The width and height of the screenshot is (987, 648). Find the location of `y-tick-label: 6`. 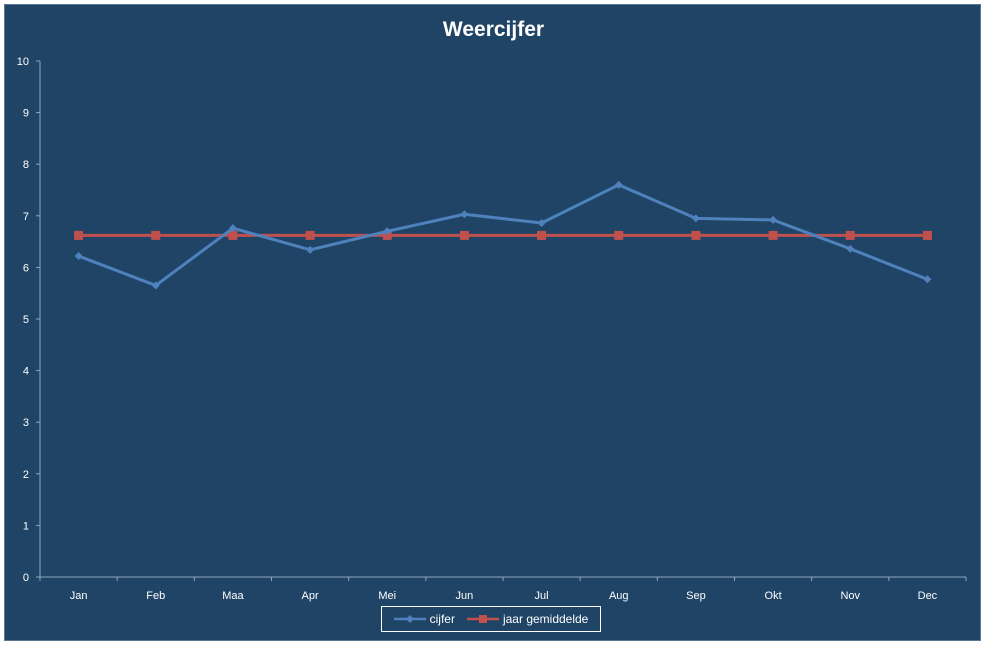

y-tick-label: 6 is located at coordinates (26, 268).